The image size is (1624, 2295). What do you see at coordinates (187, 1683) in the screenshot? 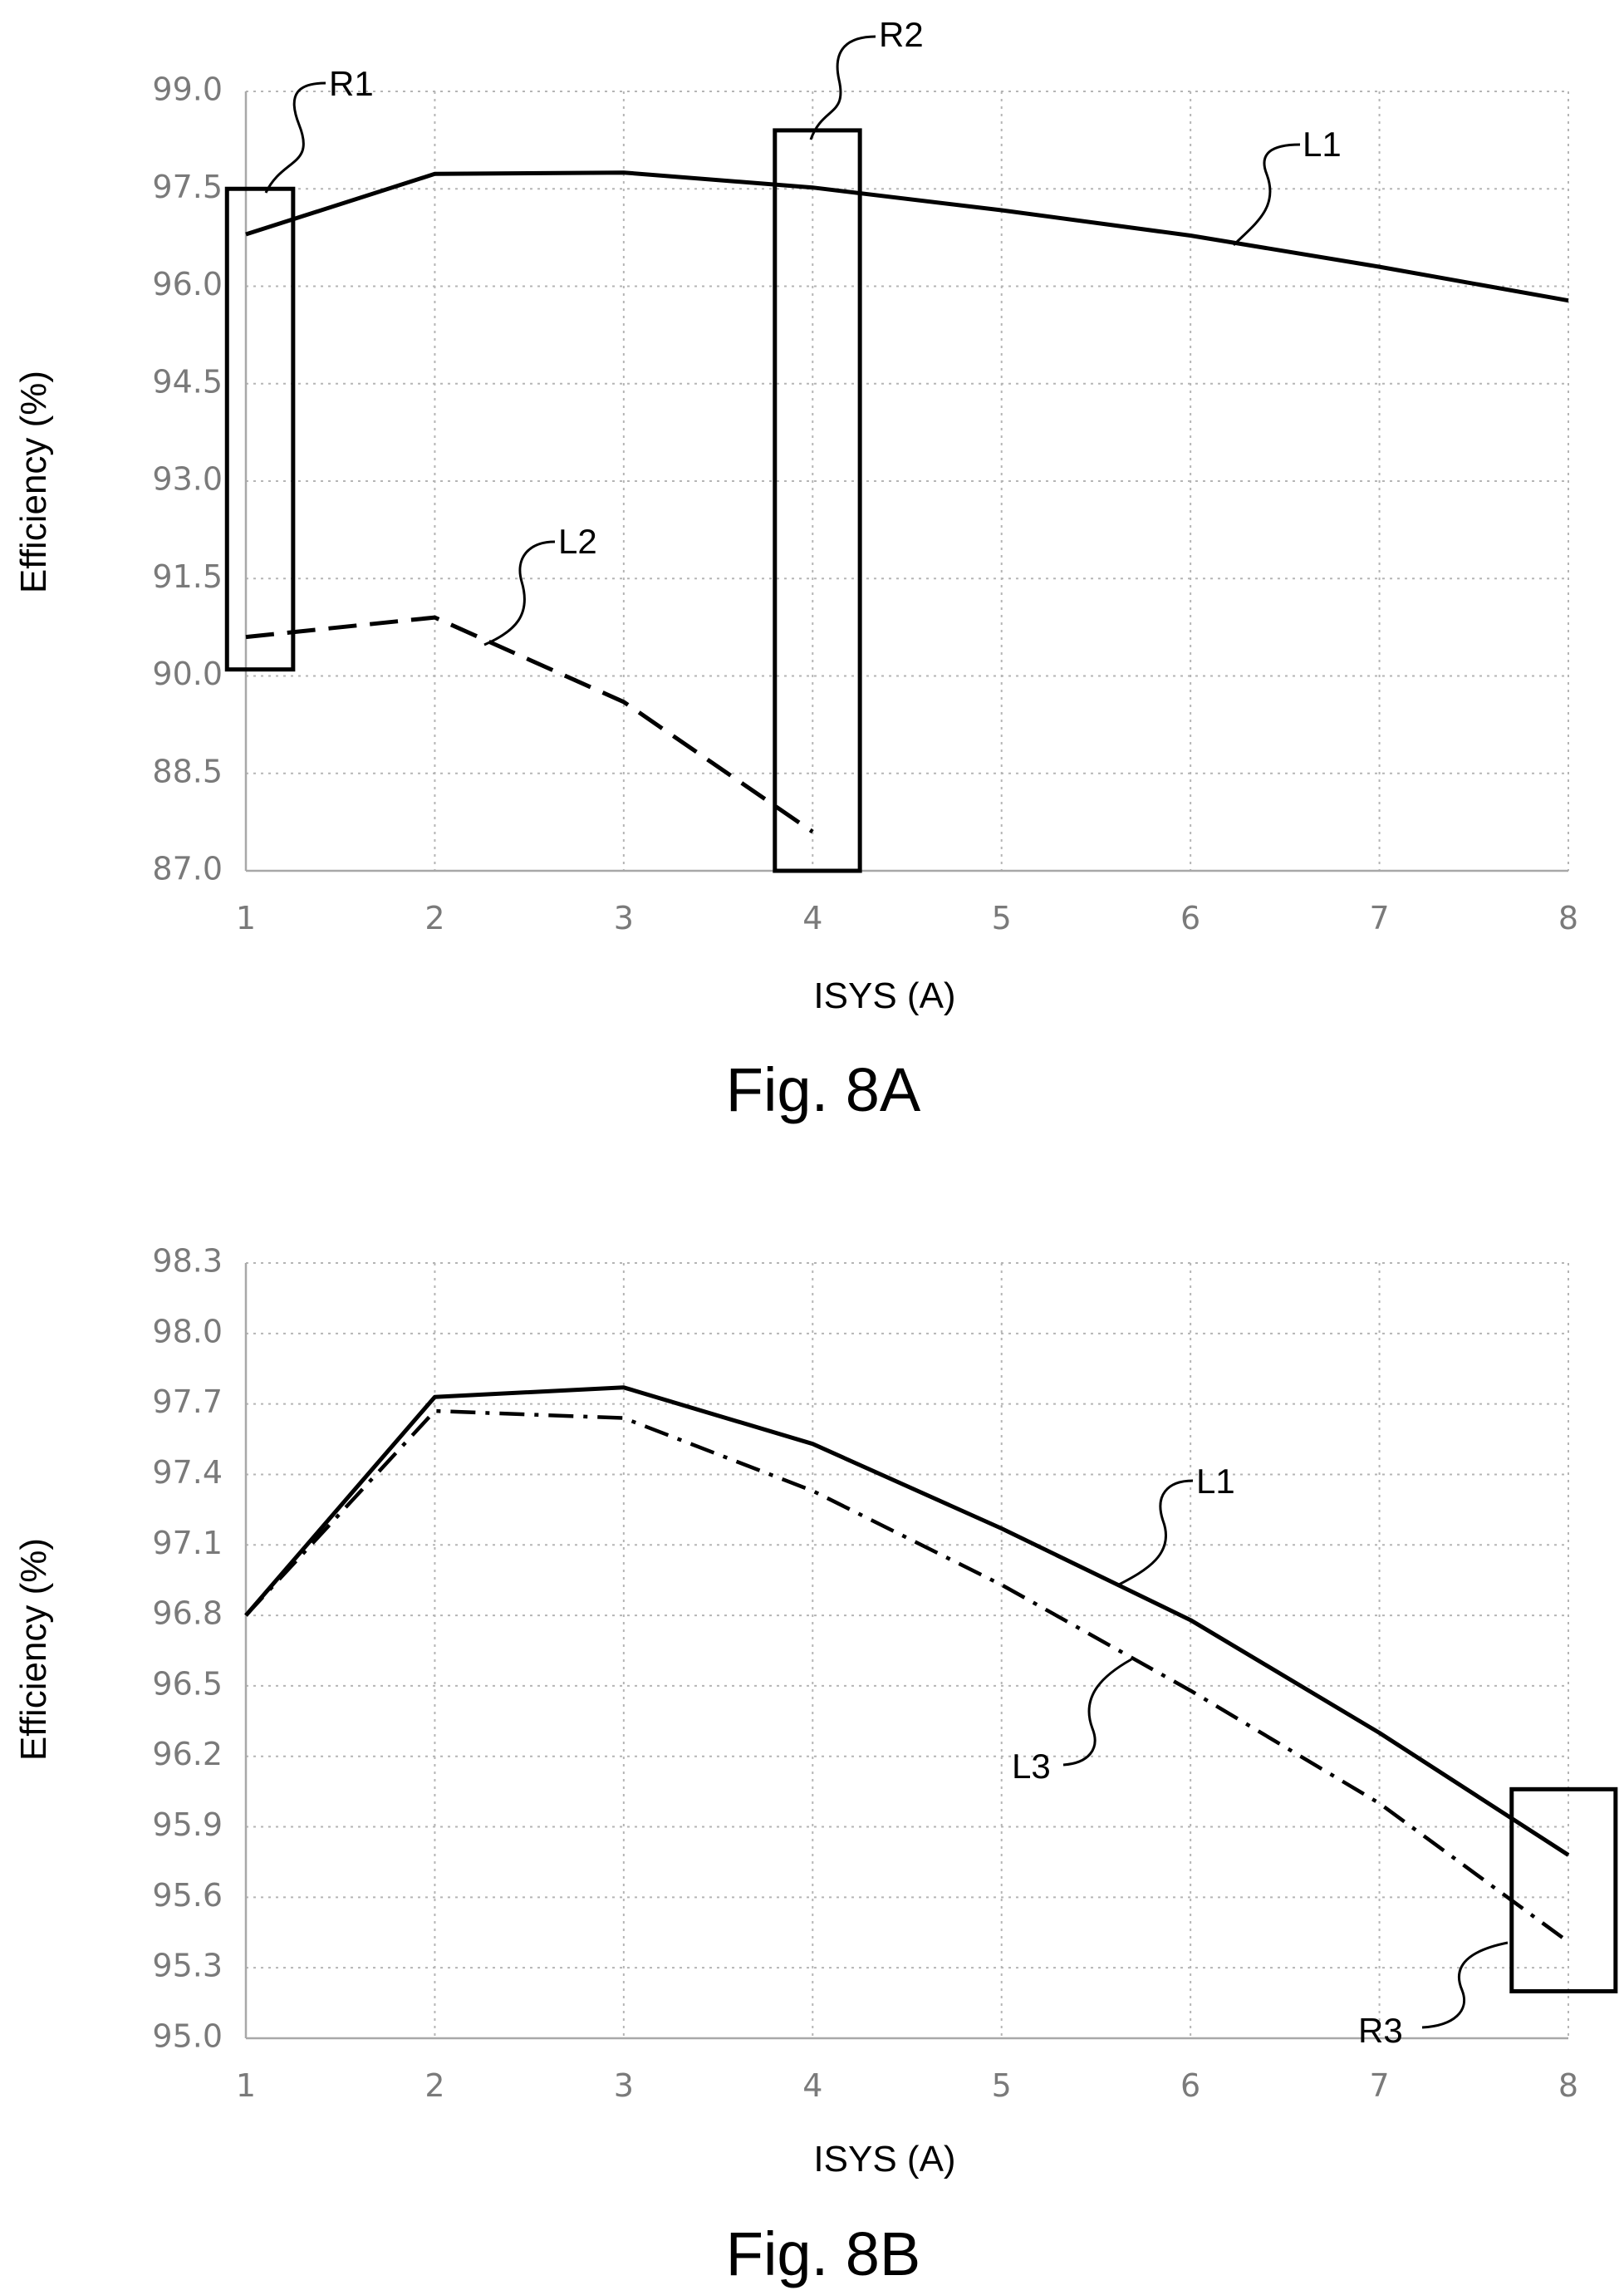
I see `y-tick-label: 96.5` at bounding box center [187, 1683].